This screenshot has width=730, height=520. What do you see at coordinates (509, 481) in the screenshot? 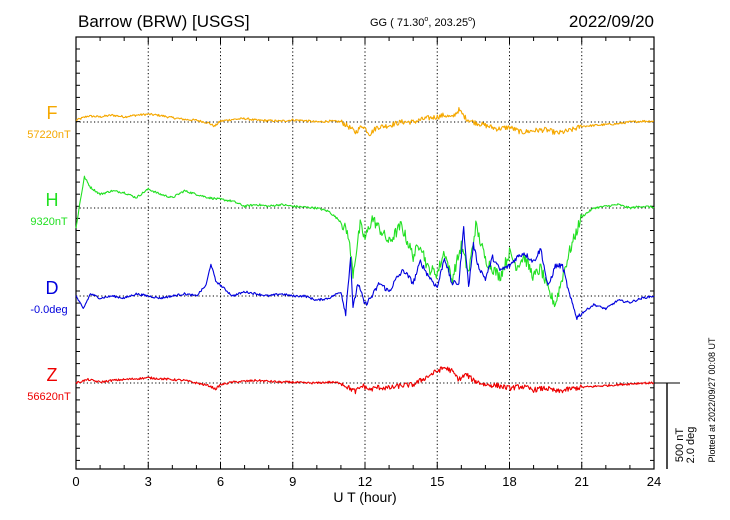
I see `x-tick-label: 18` at bounding box center [509, 481].